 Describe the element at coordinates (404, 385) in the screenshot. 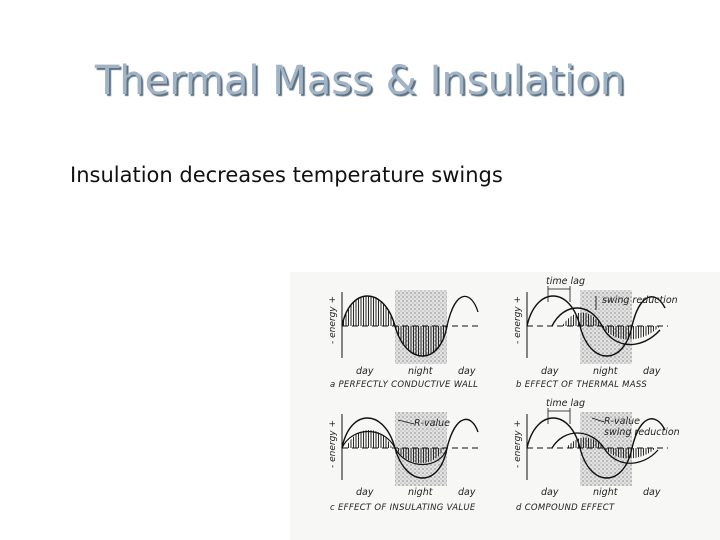

I see `caption-a: a PERFECTLY CONDUCTIVE WALL` at that location.